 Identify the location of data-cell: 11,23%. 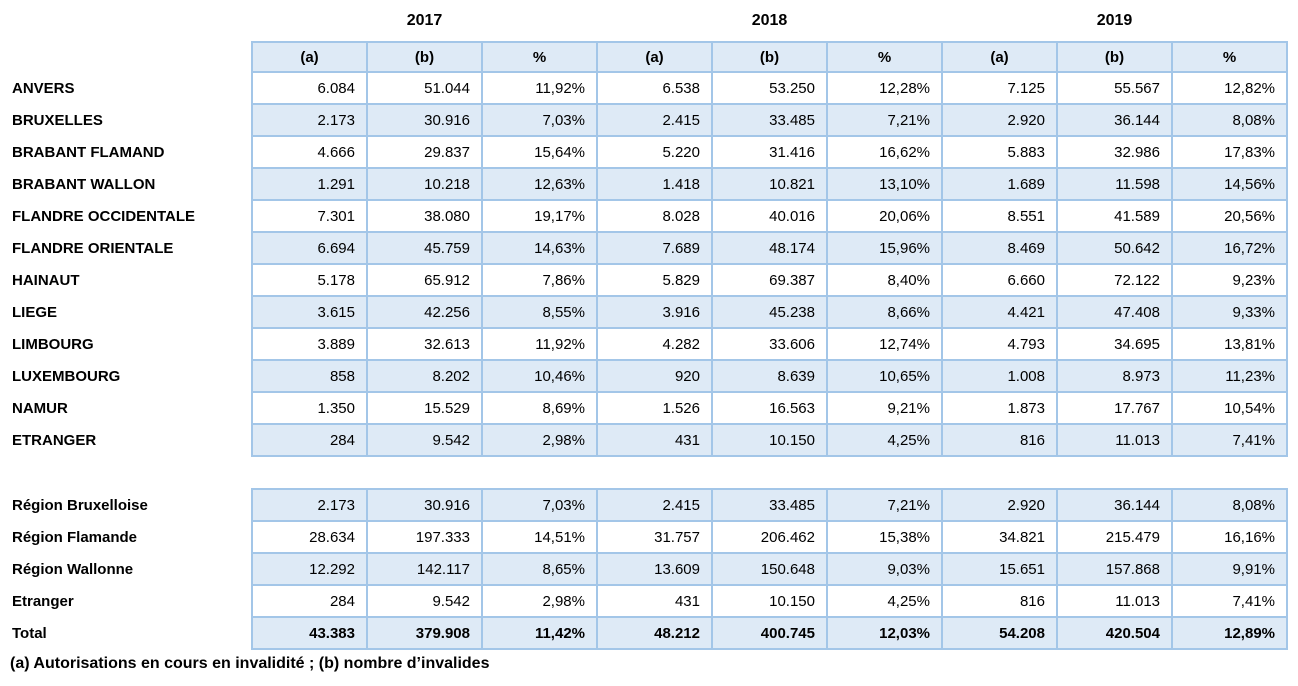
(1229, 376).